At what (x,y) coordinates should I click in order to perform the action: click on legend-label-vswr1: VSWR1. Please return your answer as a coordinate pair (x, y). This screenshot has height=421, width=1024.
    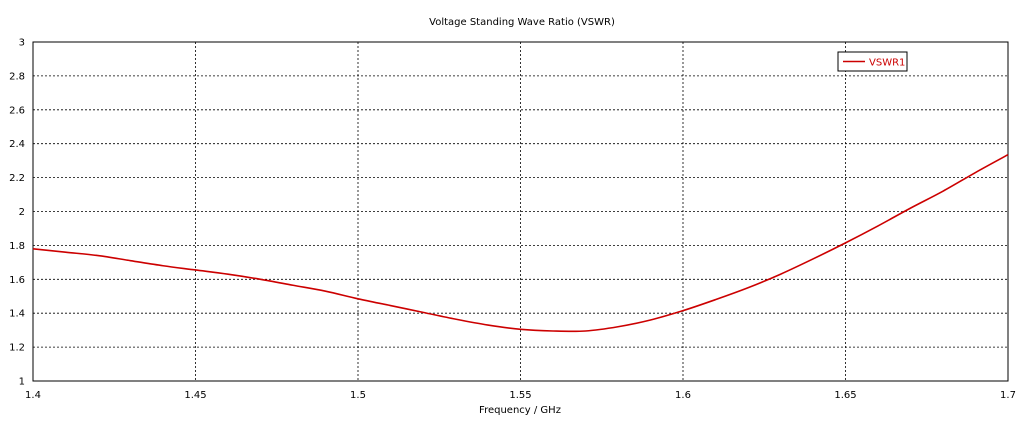
    Looking at the image, I should click on (887, 63).